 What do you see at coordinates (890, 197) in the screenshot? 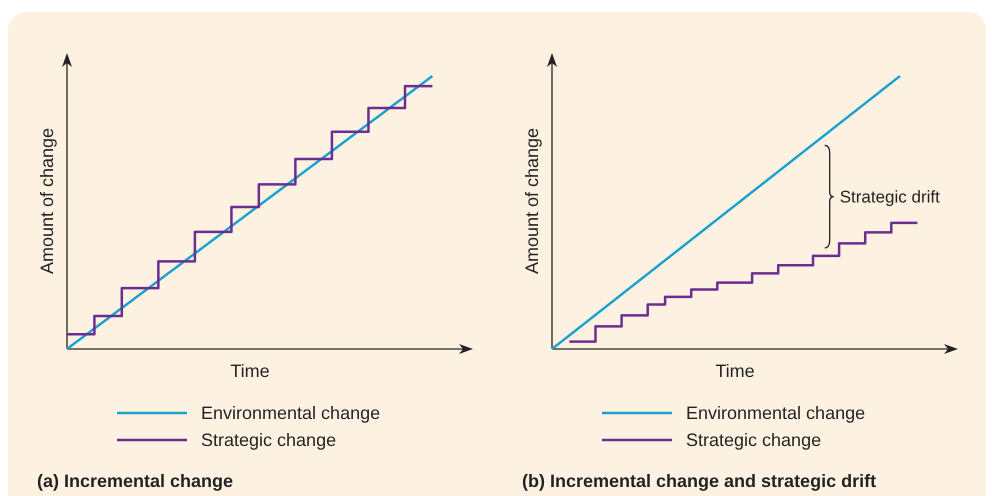
I see `annotation: Strategic drift` at bounding box center [890, 197].